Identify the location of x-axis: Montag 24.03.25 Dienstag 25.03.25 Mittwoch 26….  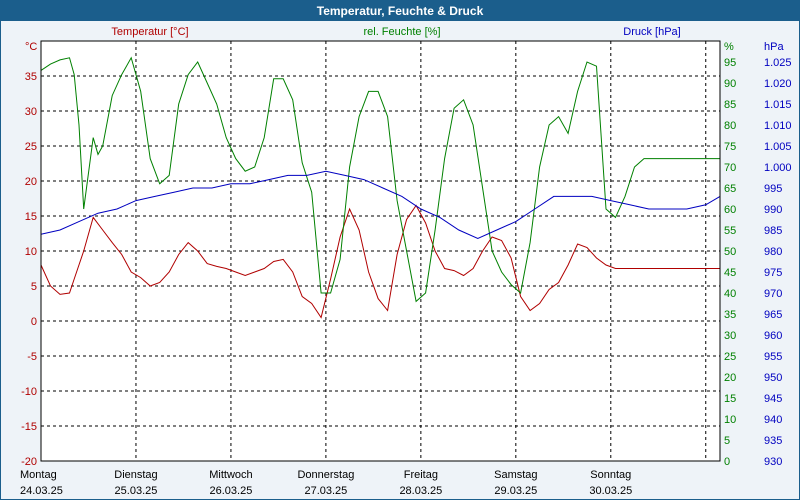
(326, 483).